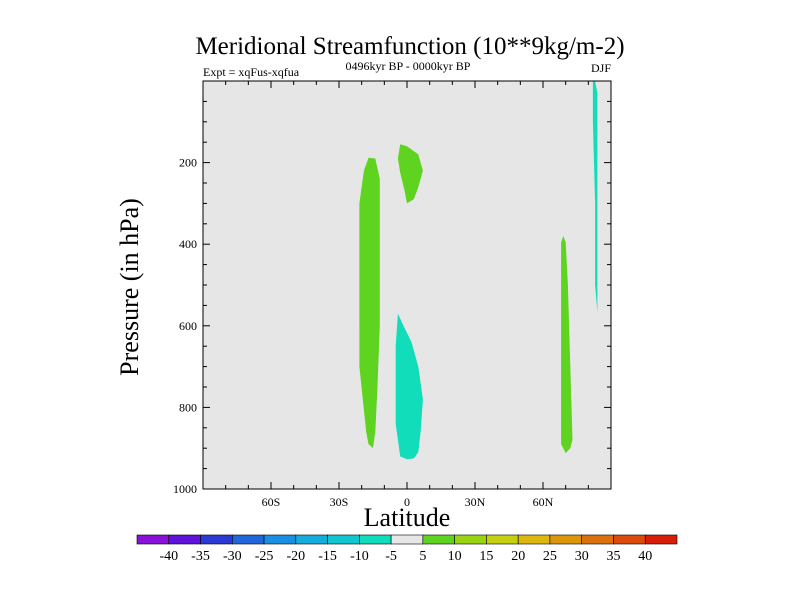 The height and width of the screenshot is (600, 800). I want to click on colorbar-label: -35, so click(200, 556).